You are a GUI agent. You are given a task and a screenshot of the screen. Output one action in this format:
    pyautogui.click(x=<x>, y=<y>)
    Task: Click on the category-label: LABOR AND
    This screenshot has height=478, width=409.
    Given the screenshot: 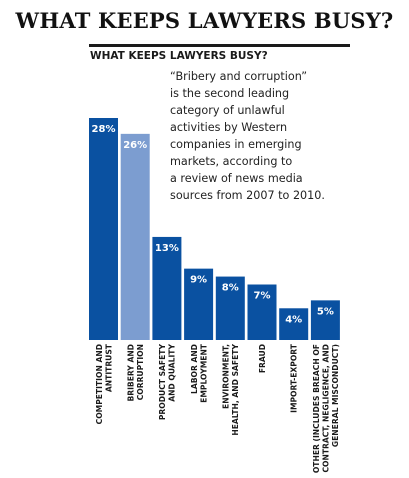 What is the action you would take?
    pyautogui.click(x=194, y=369)
    